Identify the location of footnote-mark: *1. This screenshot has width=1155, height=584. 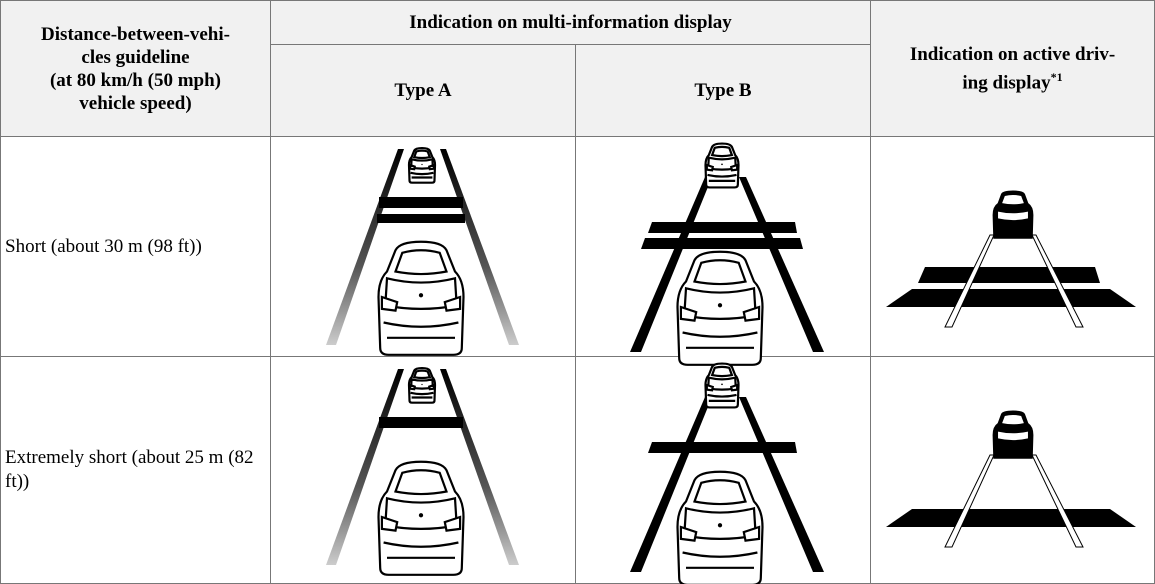
(1056, 76).